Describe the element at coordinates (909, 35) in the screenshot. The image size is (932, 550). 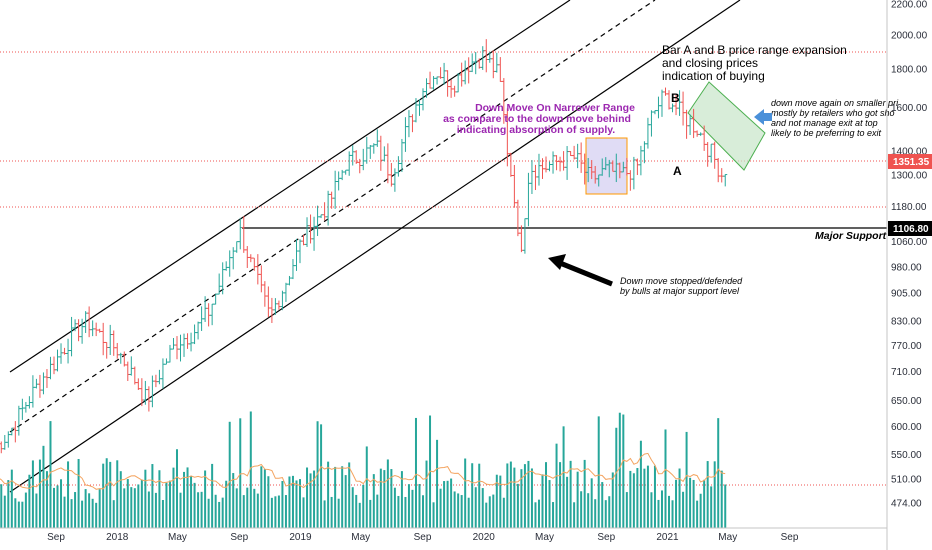
I see `y-tick-label: 2000.00` at that location.